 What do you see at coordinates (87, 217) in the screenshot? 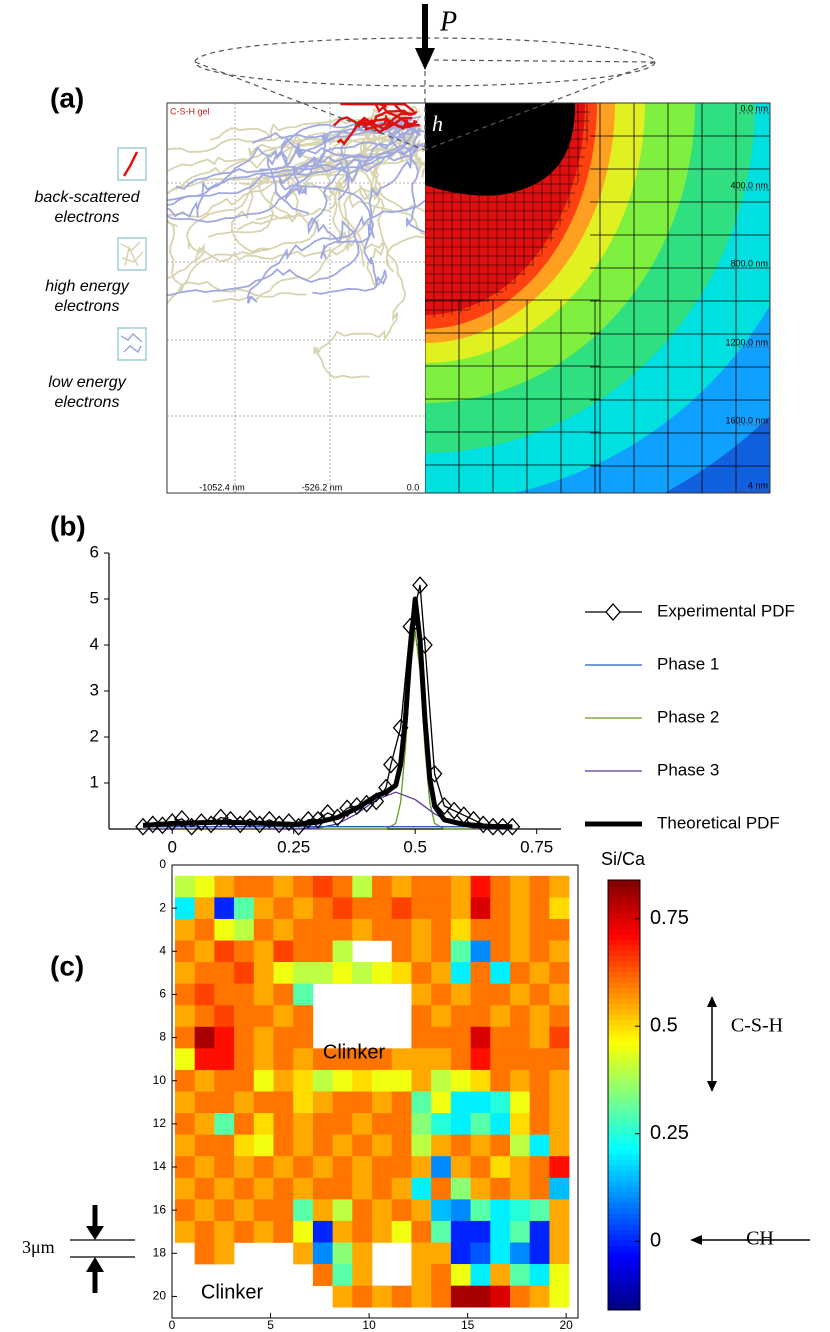
I see `legend-label: electrons` at bounding box center [87, 217].